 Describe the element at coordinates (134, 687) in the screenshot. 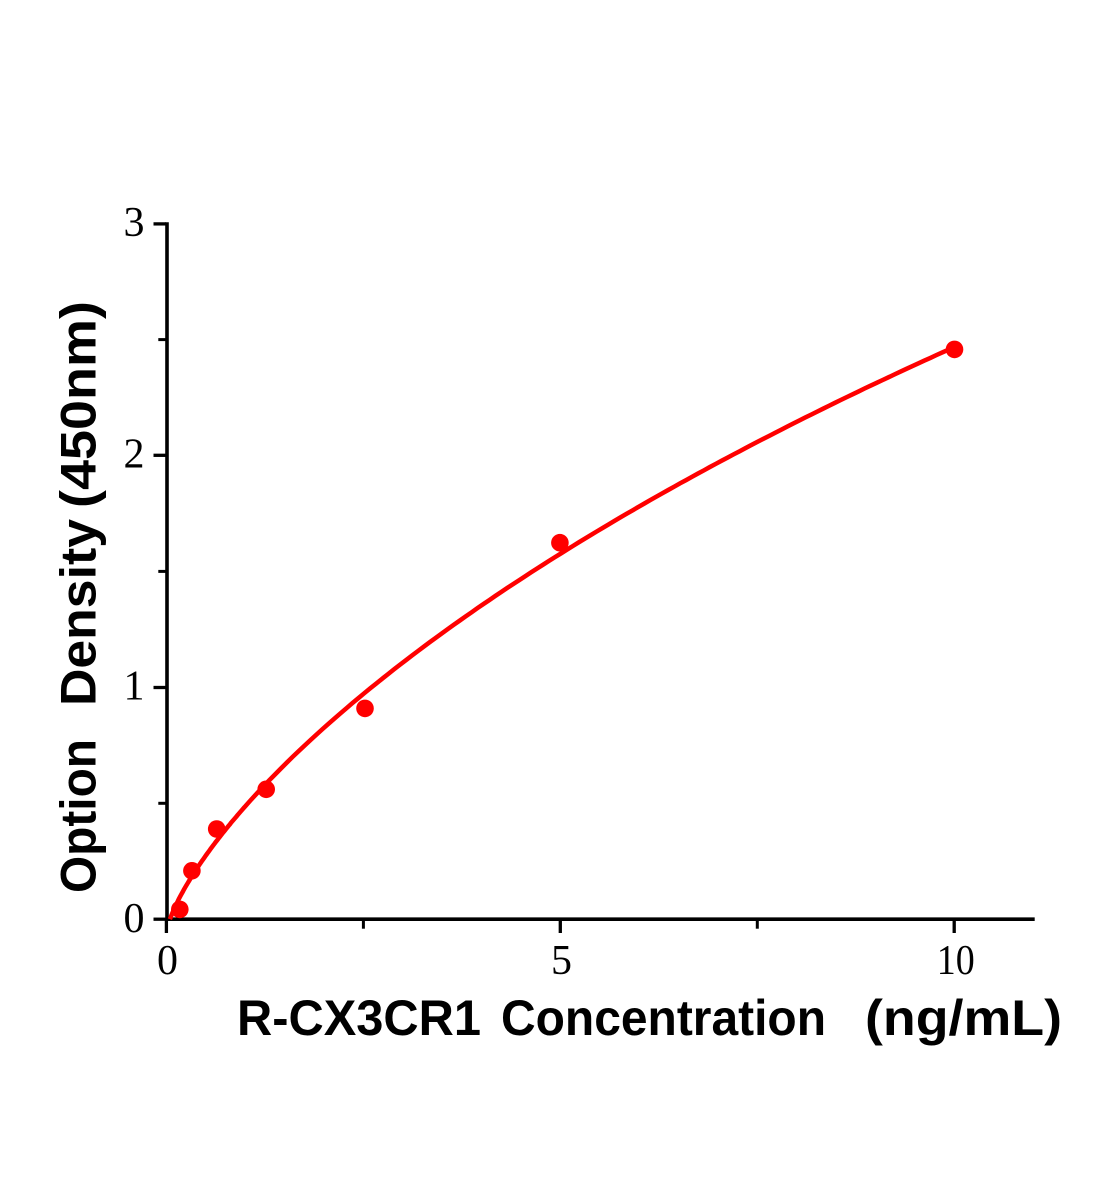

I see `svg-text: 1` at that location.